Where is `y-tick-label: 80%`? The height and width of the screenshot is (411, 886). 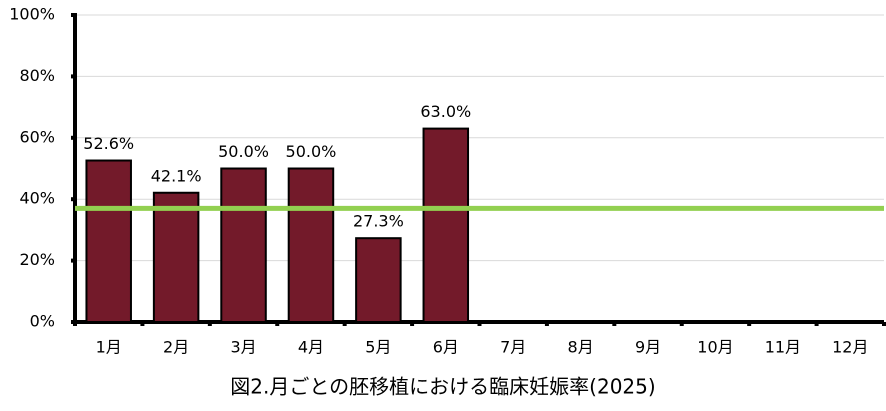 y-tick-label: 80% is located at coordinates (37, 75).